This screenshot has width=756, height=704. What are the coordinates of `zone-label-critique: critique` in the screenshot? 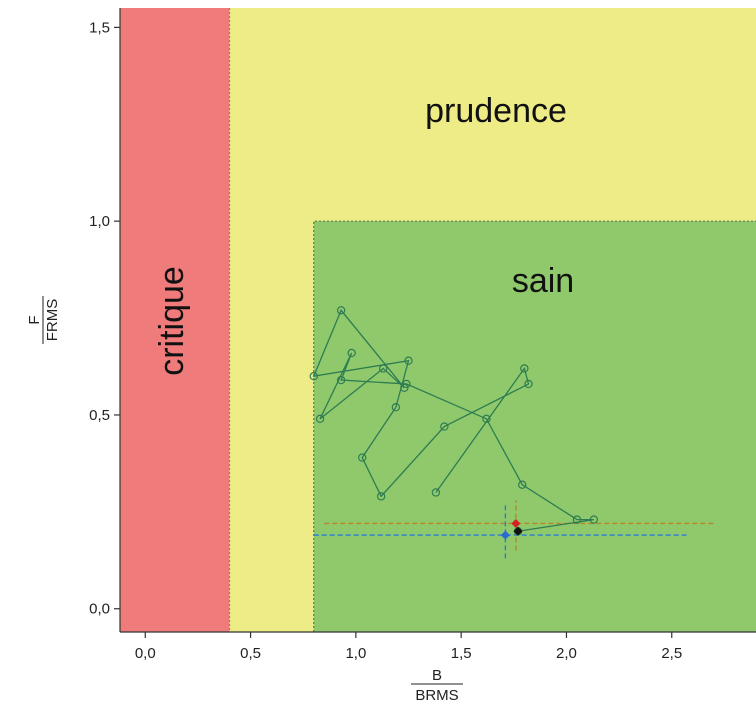 It's located at (172, 321).